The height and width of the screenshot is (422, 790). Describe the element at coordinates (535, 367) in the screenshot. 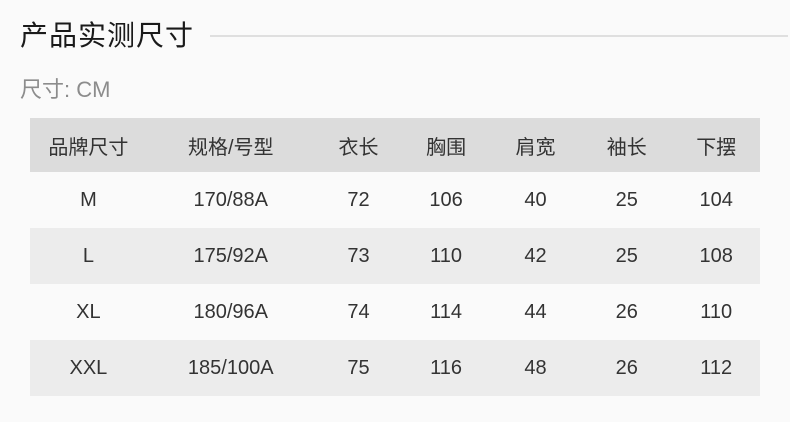

I see `table-cell: 48` at that location.